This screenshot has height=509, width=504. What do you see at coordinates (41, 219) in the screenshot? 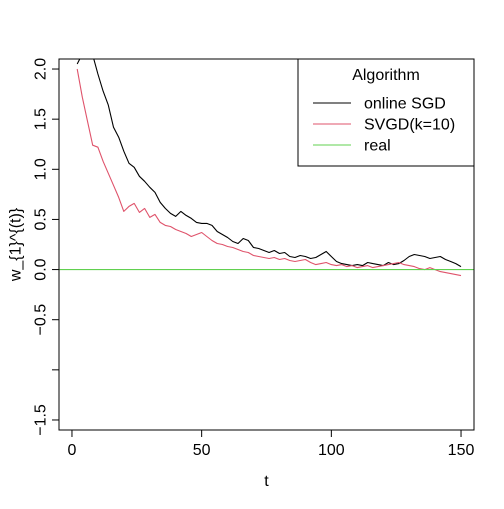
I see `y-tick-label: 0.5` at bounding box center [41, 219].